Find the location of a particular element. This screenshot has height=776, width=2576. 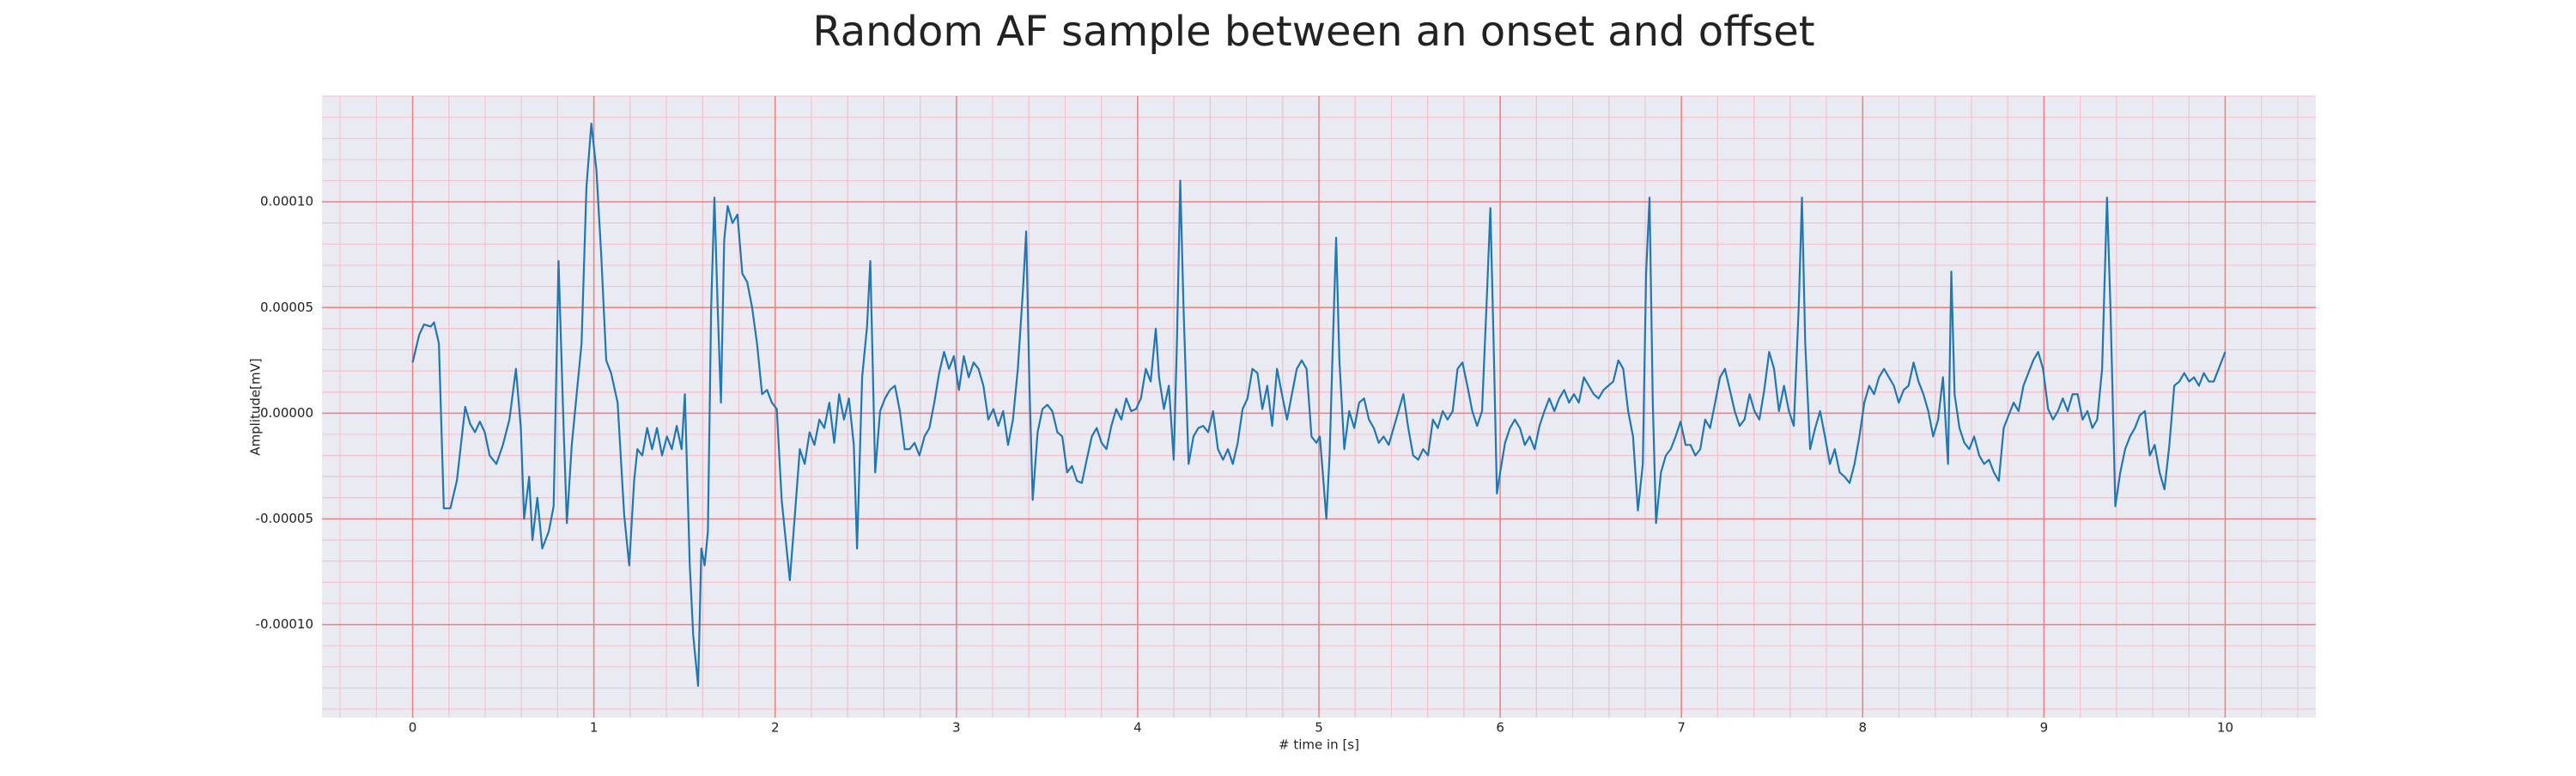

x-tick-label: 9 is located at coordinates (2045, 728).